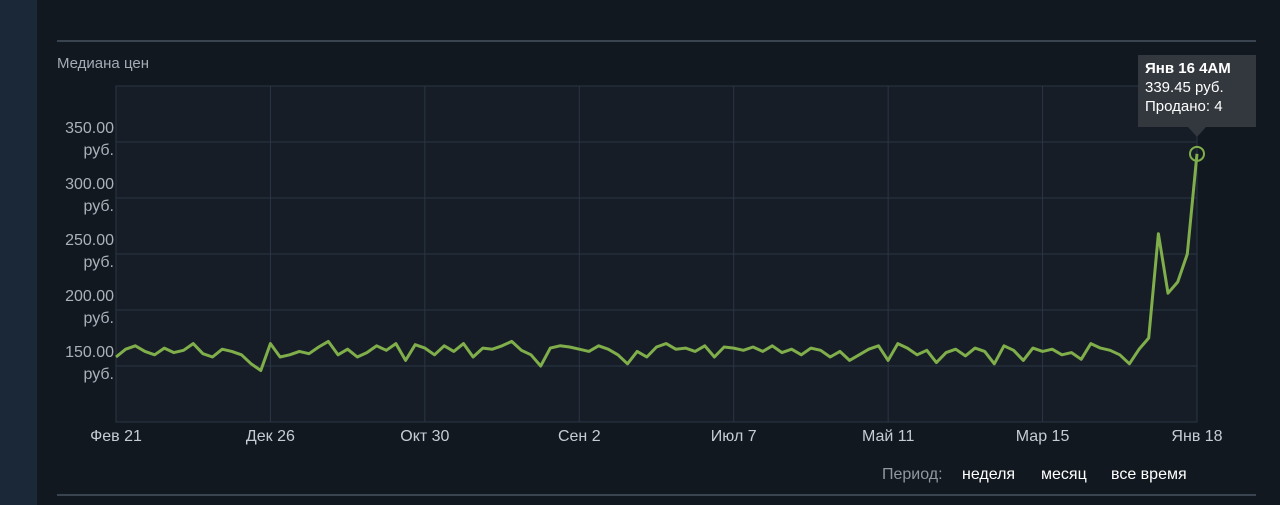  What do you see at coordinates (1188, 68) in the screenshot?
I see `tooltip-date: Янв 16 4AM` at bounding box center [1188, 68].